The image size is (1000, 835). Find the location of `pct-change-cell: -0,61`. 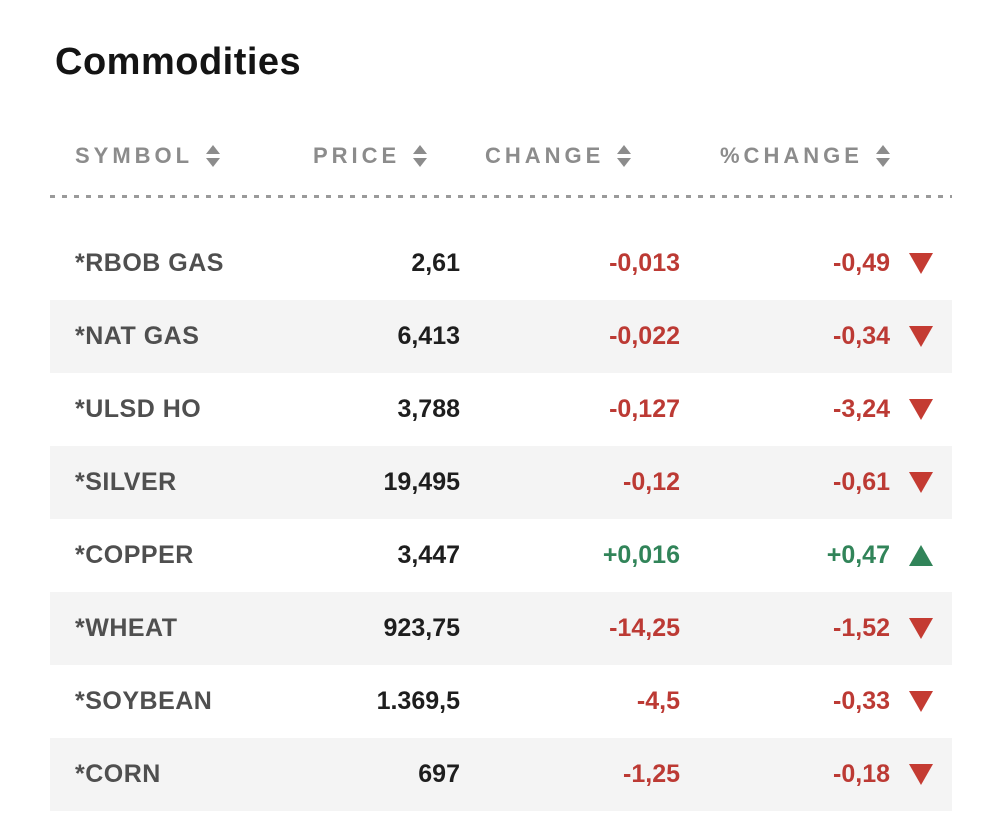

pct-change-cell: -0,61 is located at coordinates (861, 482).